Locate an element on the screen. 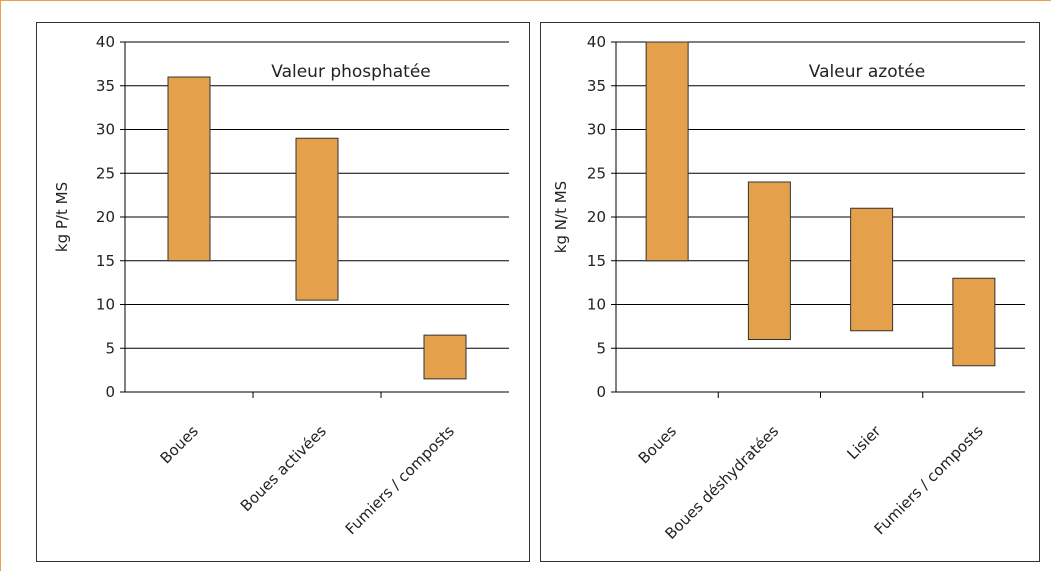  phosphate-y-tick-label: 20 is located at coordinates (105, 217).